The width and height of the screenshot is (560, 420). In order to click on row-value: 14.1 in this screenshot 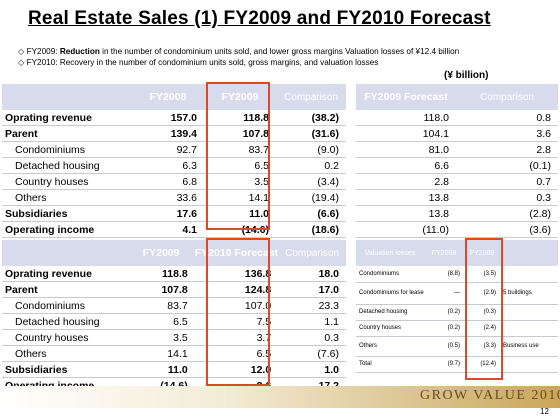, I will do `click(240, 197)`.